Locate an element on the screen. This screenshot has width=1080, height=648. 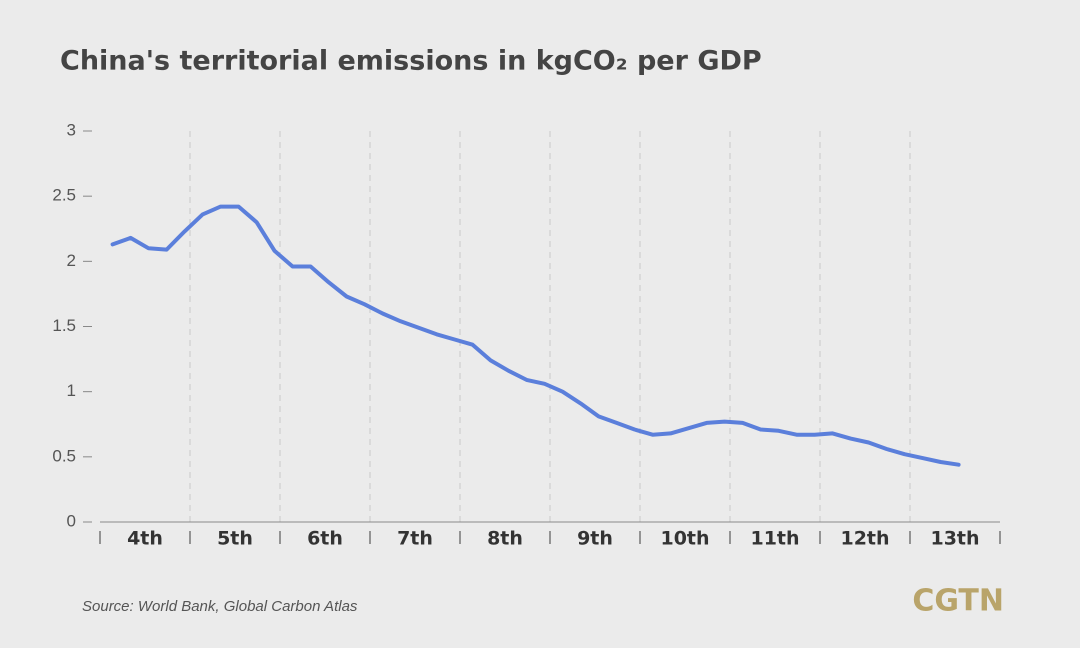
x-band-label: 7th is located at coordinates (415, 539).